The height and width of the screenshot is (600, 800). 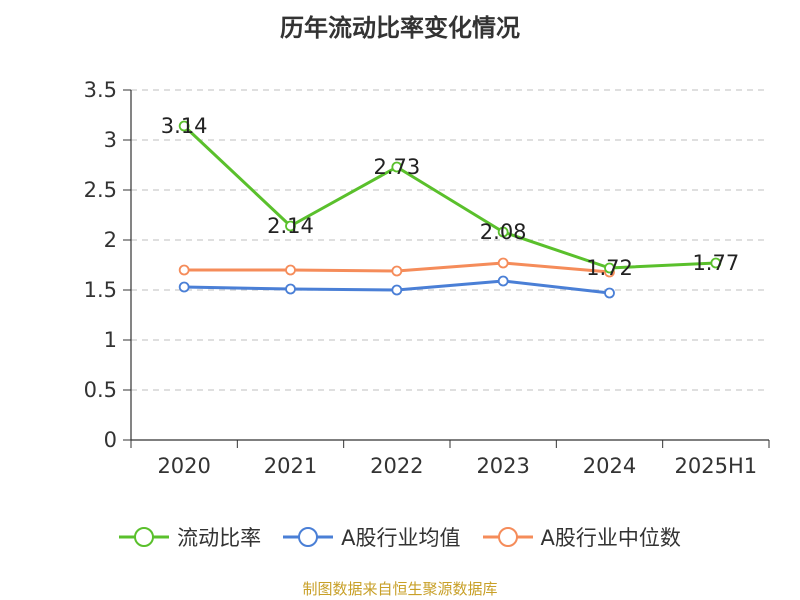 I want to click on legend-item: A股行业均值, so click(x=372, y=537).